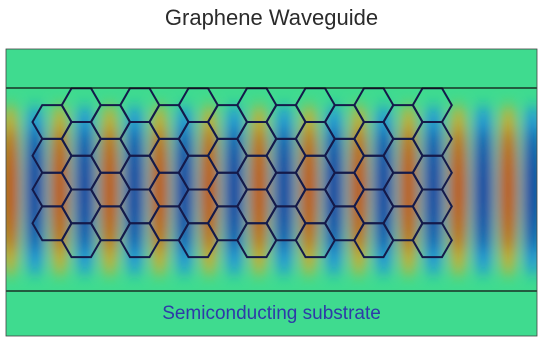 This screenshot has width=543, height=339. What do you see at coordinates (271, 17) in the screenshot?
I see `figure-title: Graphene Waveguide` at bounding box center [271, 17].